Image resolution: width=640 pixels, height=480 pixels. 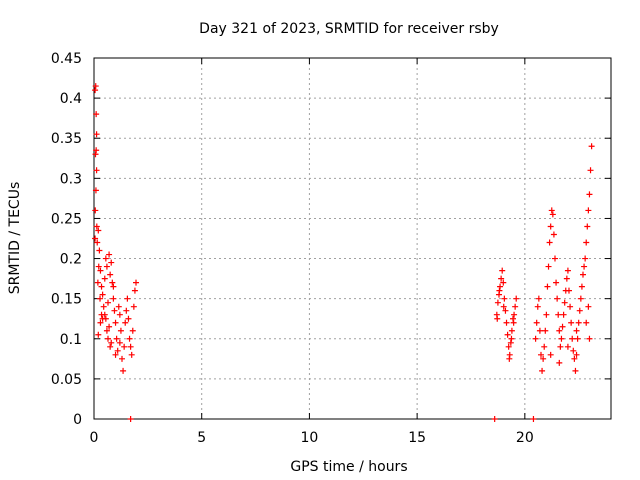 What do you see at coordinates (71, 179) in the screenshot?
I see `y-tick-label: 0.3` at bounding box center [71, 179].